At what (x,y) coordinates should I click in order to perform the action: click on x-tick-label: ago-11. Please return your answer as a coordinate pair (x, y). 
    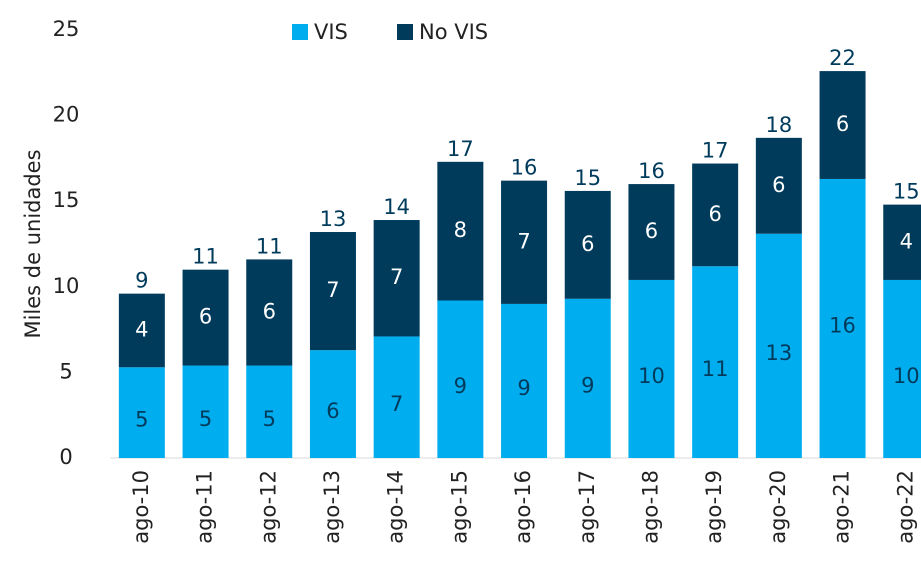
    Looking at the image, I should click on (205, 507).